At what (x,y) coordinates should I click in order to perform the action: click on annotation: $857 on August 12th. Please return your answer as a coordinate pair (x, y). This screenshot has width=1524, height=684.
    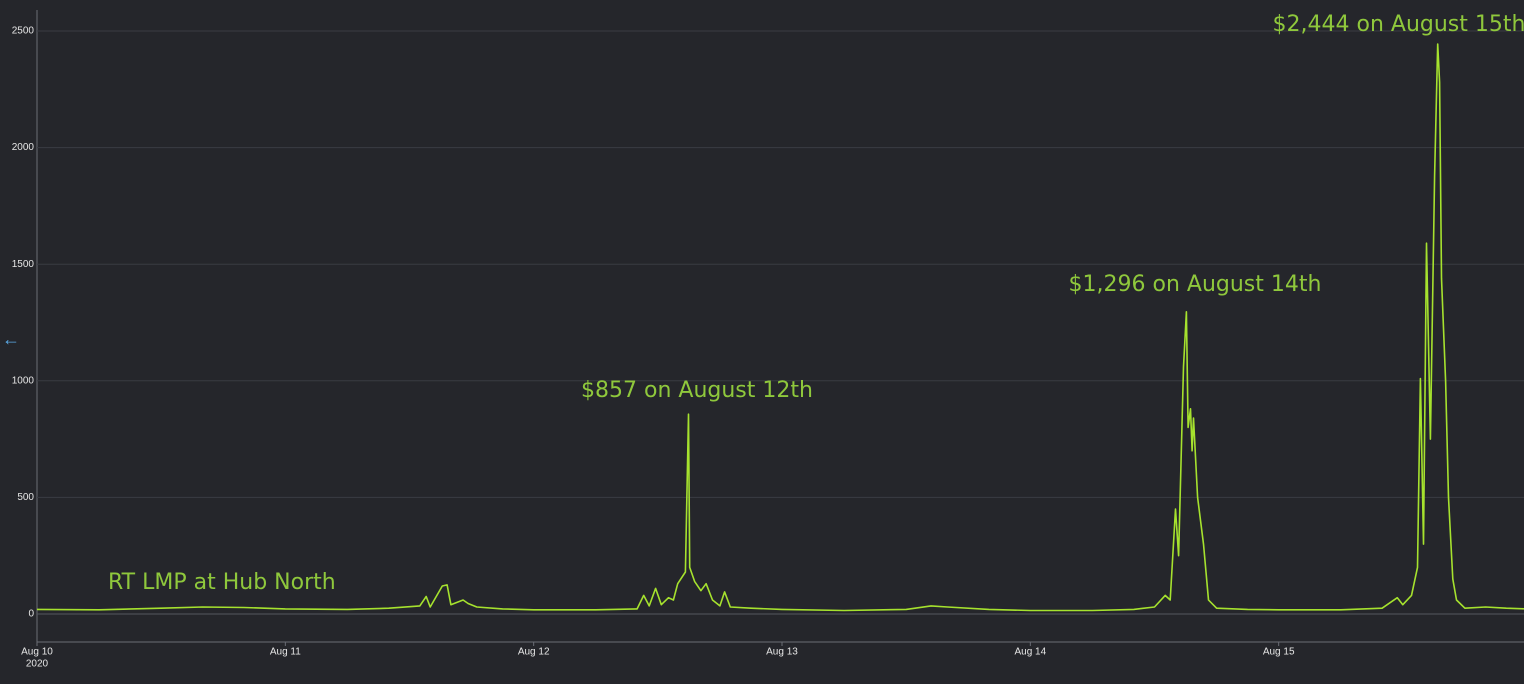
    Looking at the image, I should click on (697, 390).